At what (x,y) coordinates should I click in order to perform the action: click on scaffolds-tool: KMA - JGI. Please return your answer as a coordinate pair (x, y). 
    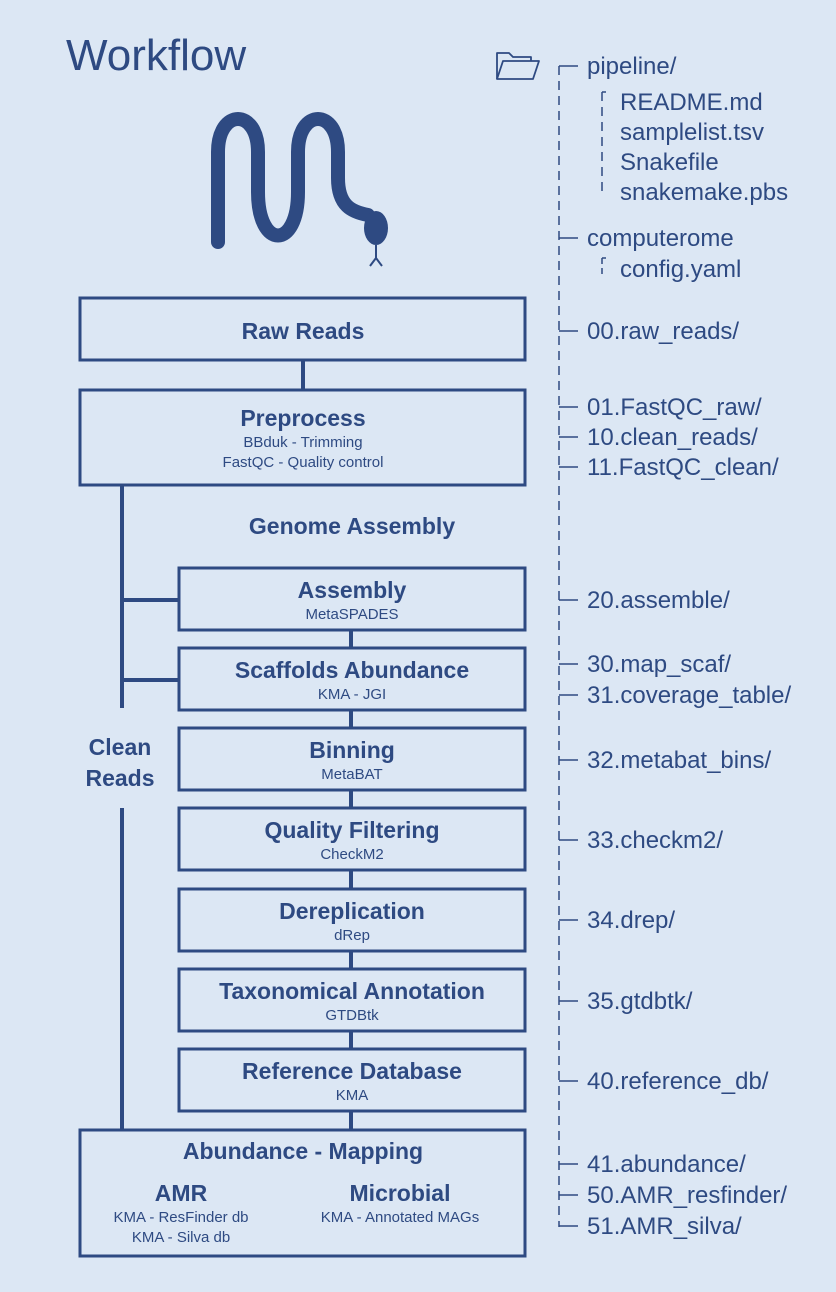
    Looking at the image, I should click on (352, 694).